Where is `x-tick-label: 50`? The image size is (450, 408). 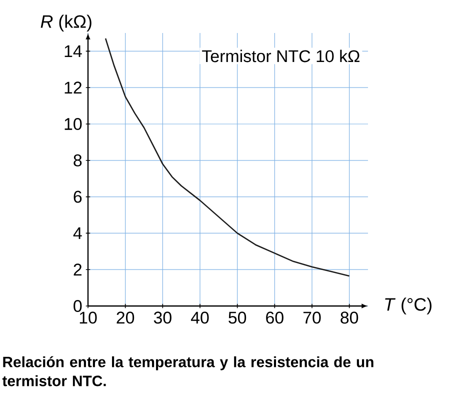 x-tick-label: 50 is located at coordinates (237, 318).